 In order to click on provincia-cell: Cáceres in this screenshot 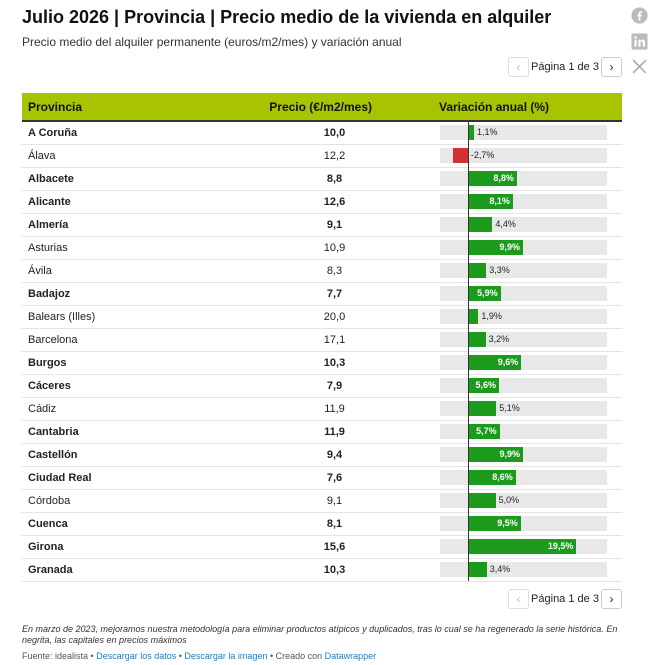, I will do `click(109, 386)`.